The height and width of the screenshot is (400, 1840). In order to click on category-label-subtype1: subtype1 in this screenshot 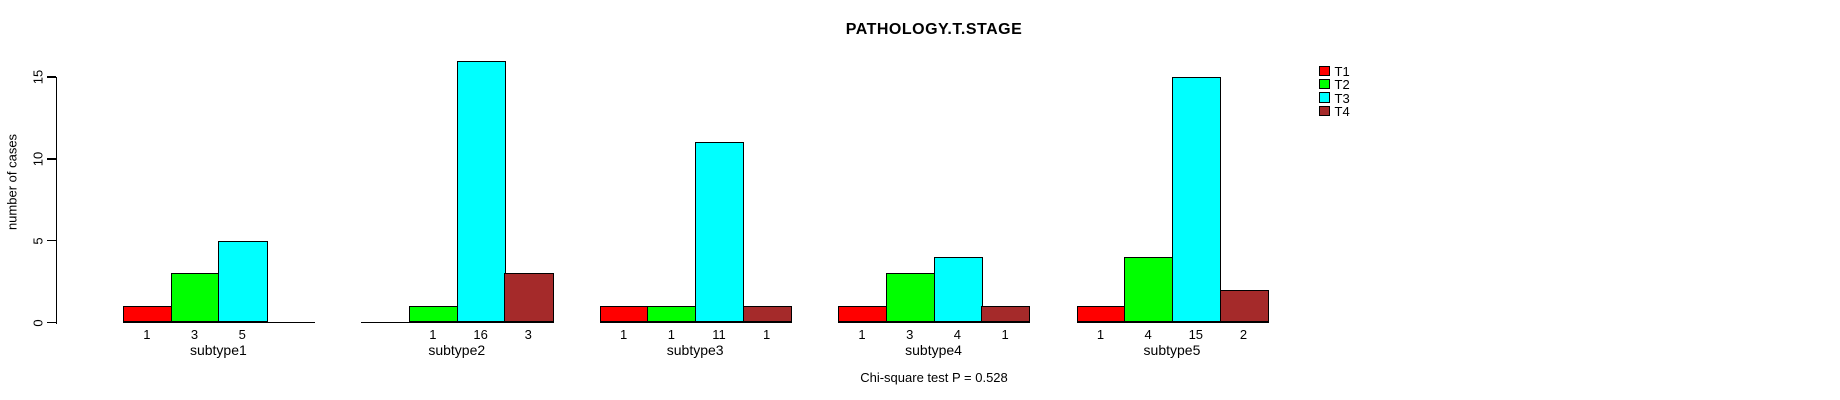, I will do `click(218, 350)`.